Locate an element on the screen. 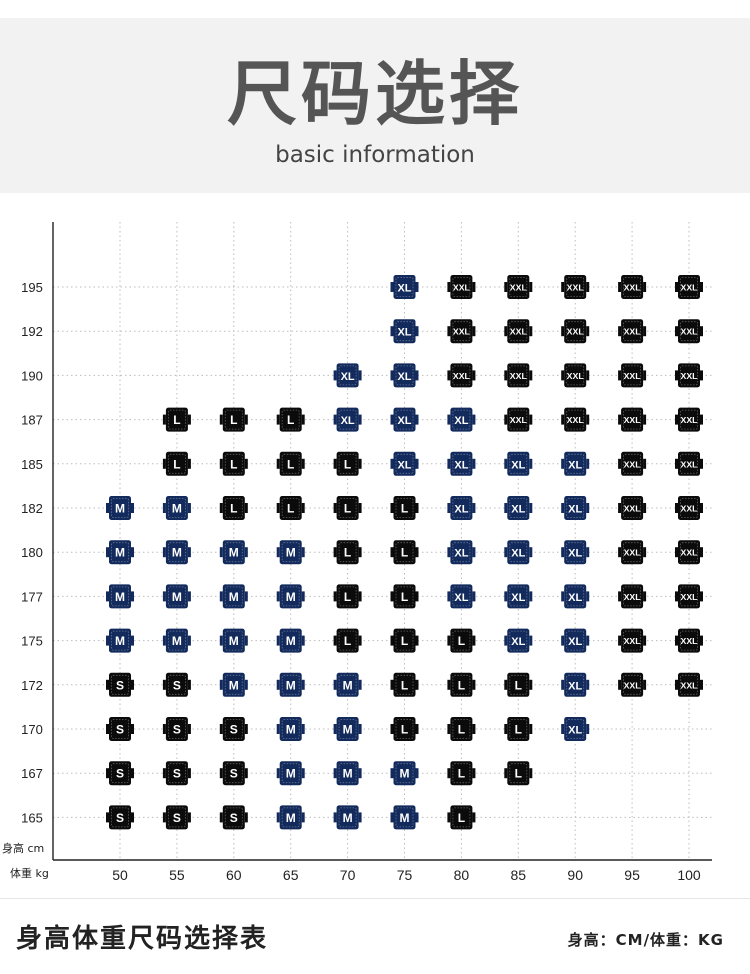 The width and height of the screenshot is (750, 974). size-tag-label: S is located at coordinates (234, 818).